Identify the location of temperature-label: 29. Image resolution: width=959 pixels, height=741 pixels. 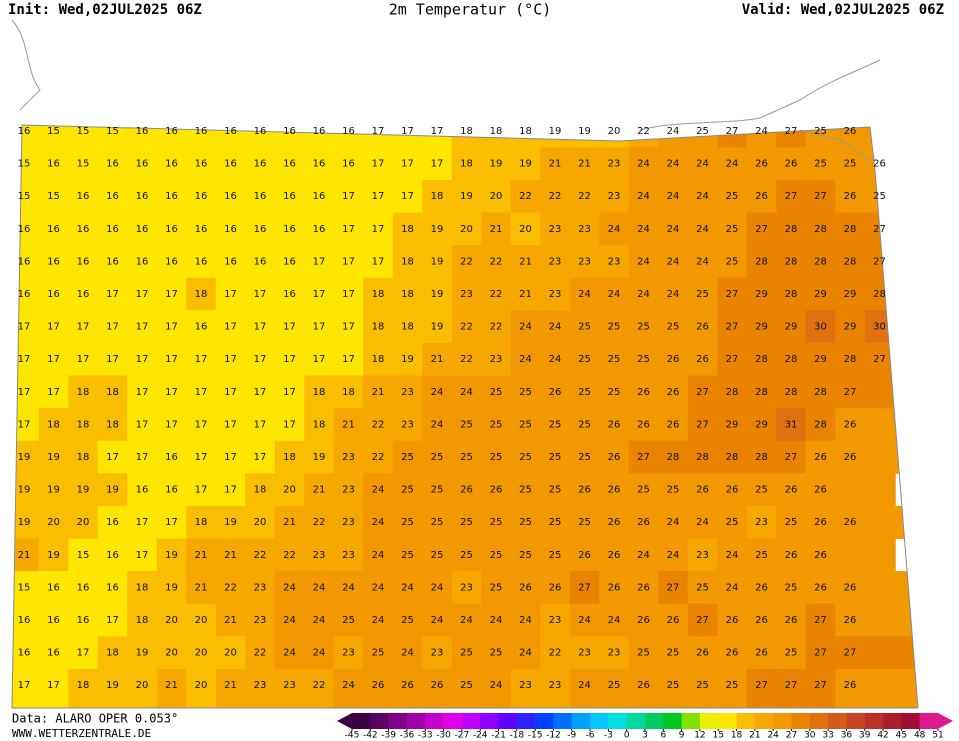
(850, 327).